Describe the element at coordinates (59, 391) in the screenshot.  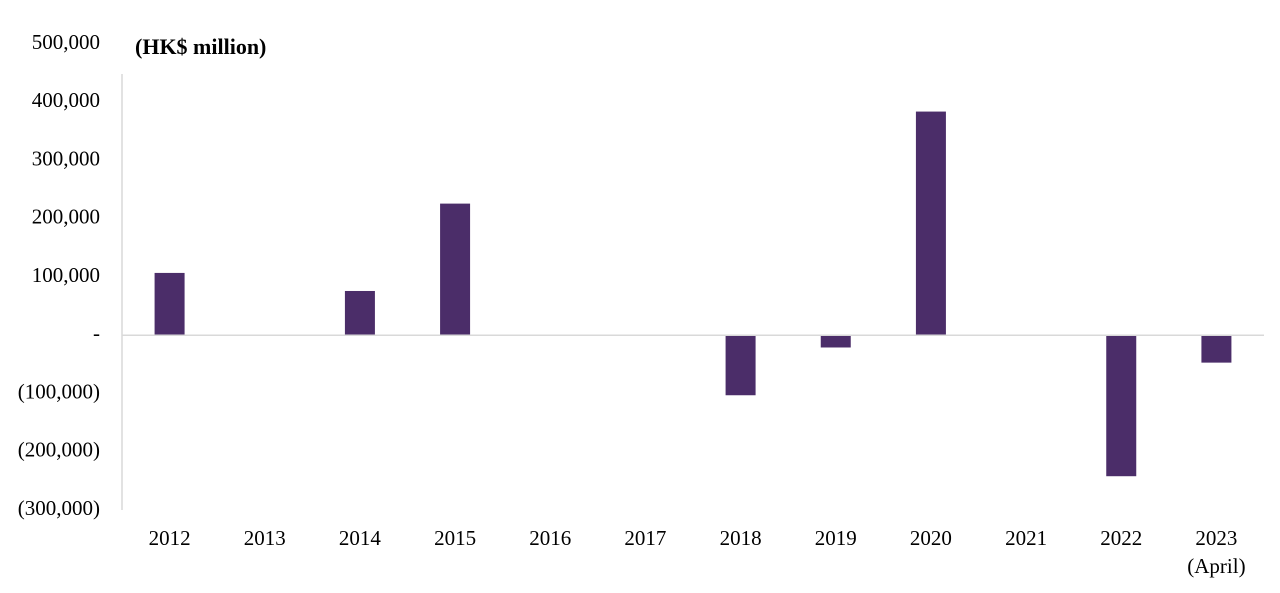
I see `y-tick-label: (100,000)` at that location.